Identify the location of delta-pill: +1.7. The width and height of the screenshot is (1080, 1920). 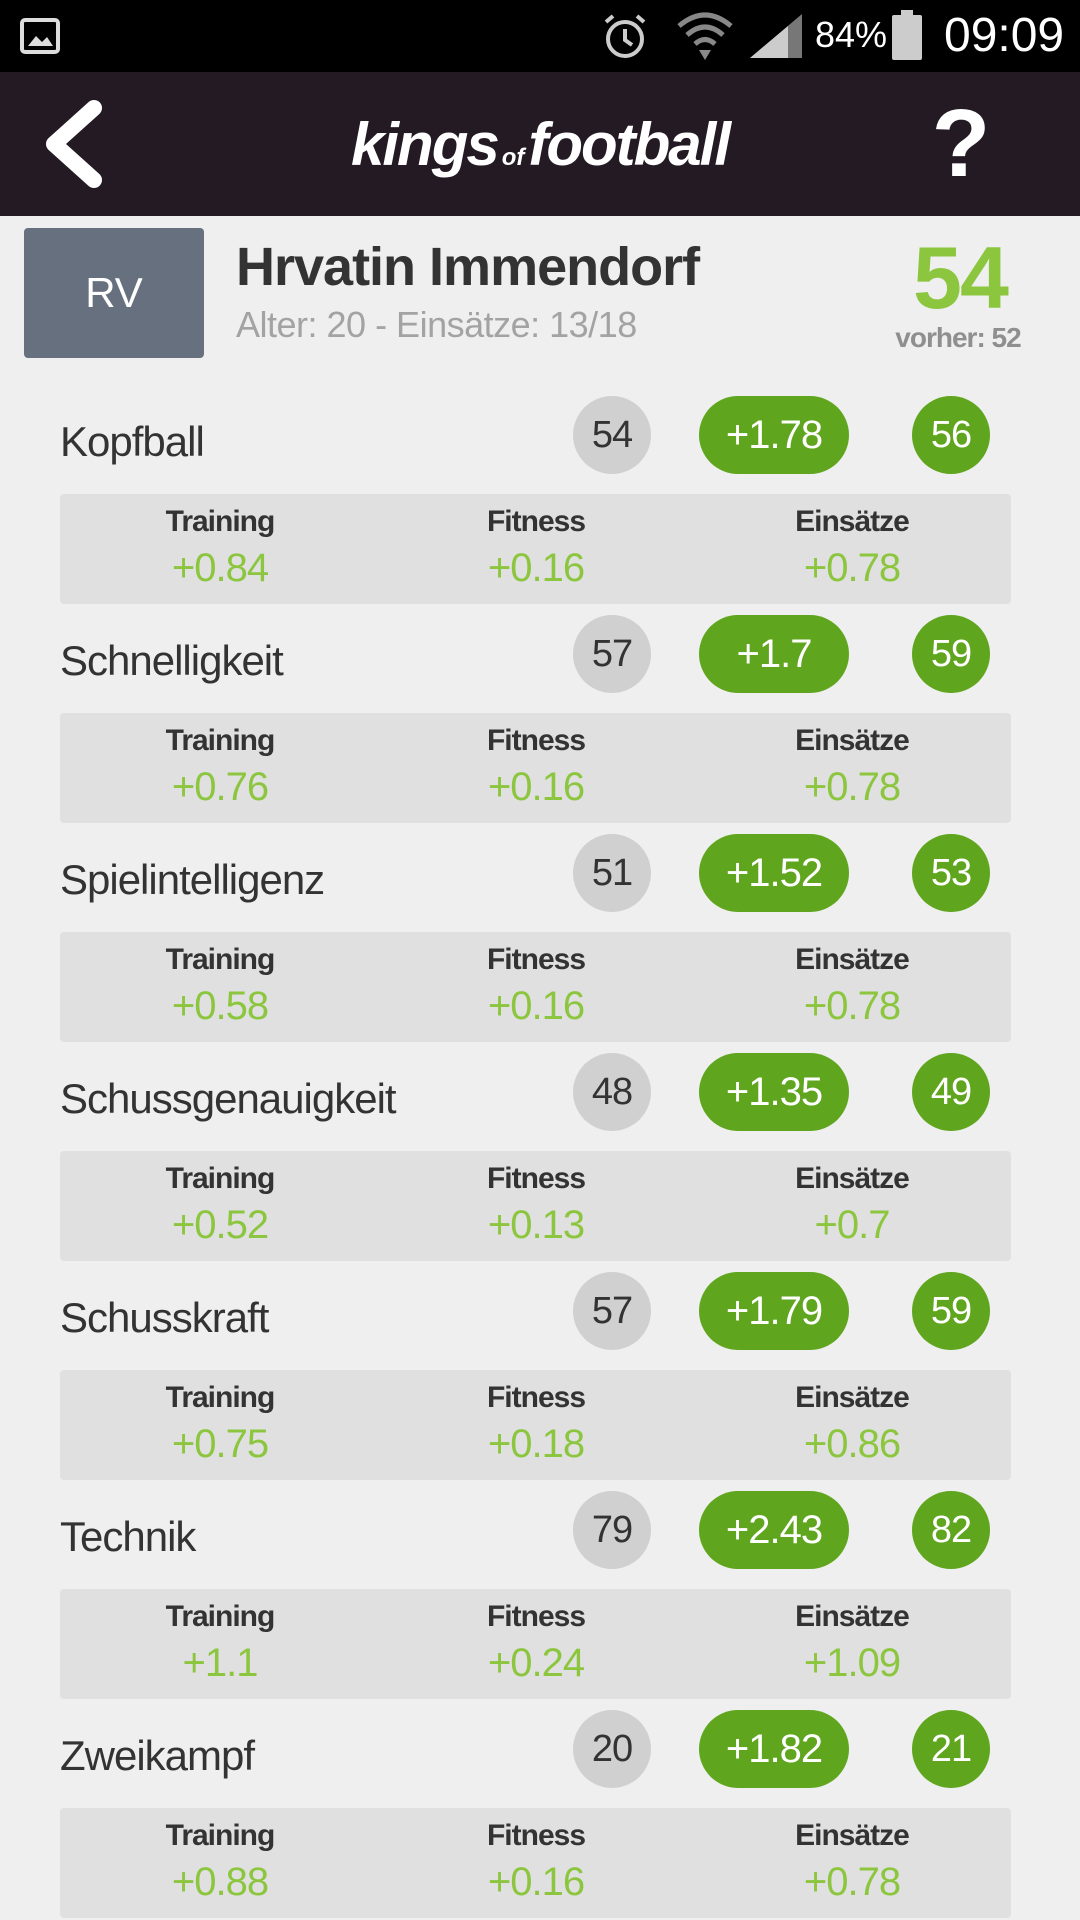
(774, 654).